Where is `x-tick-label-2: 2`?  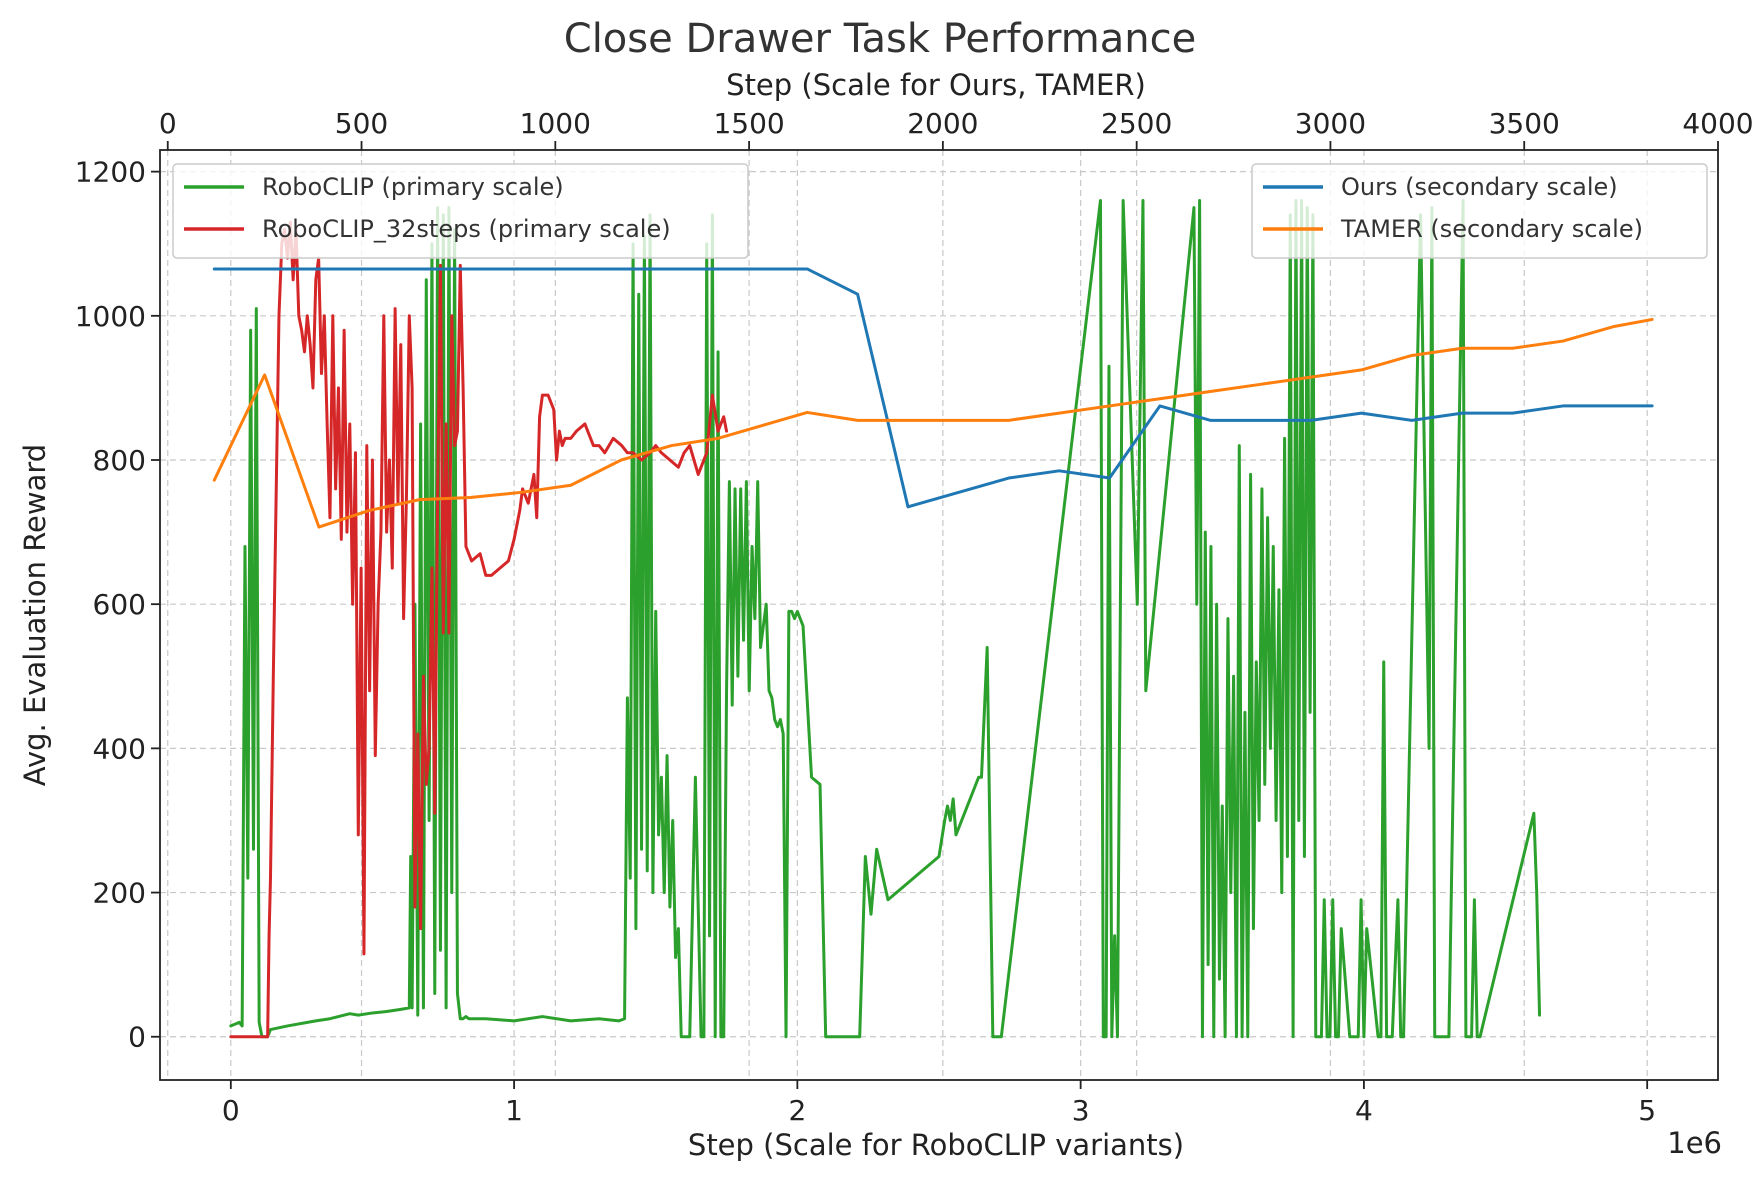 x-tick-label-2: 2 is located at coordinates (797, 1110).